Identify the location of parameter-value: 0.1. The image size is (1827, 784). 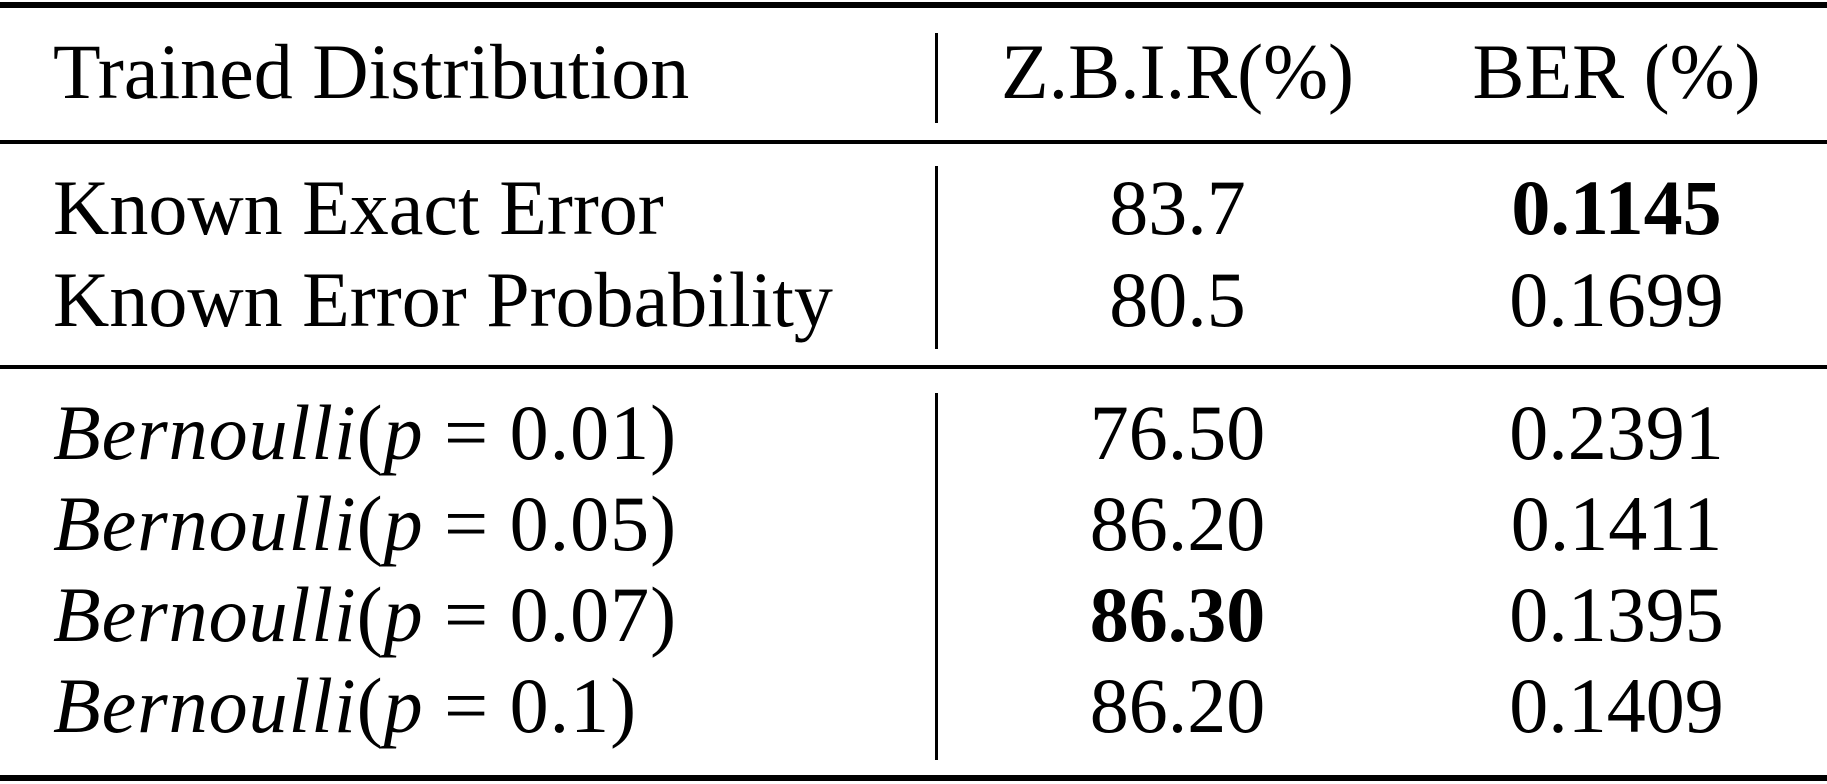
(560, 705).